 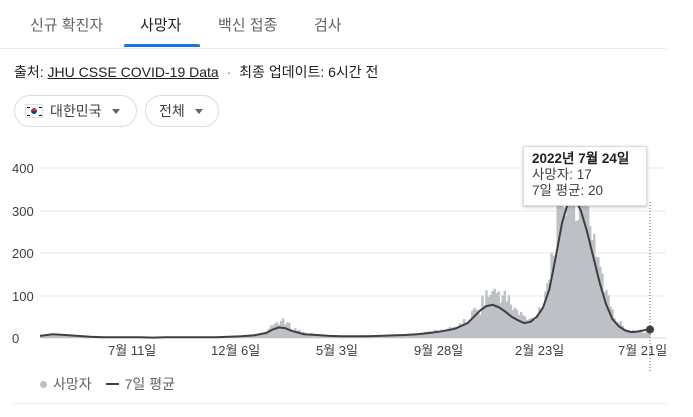 I want to click on line-legend-label: 7일 평균, so click(x=149, y=384).